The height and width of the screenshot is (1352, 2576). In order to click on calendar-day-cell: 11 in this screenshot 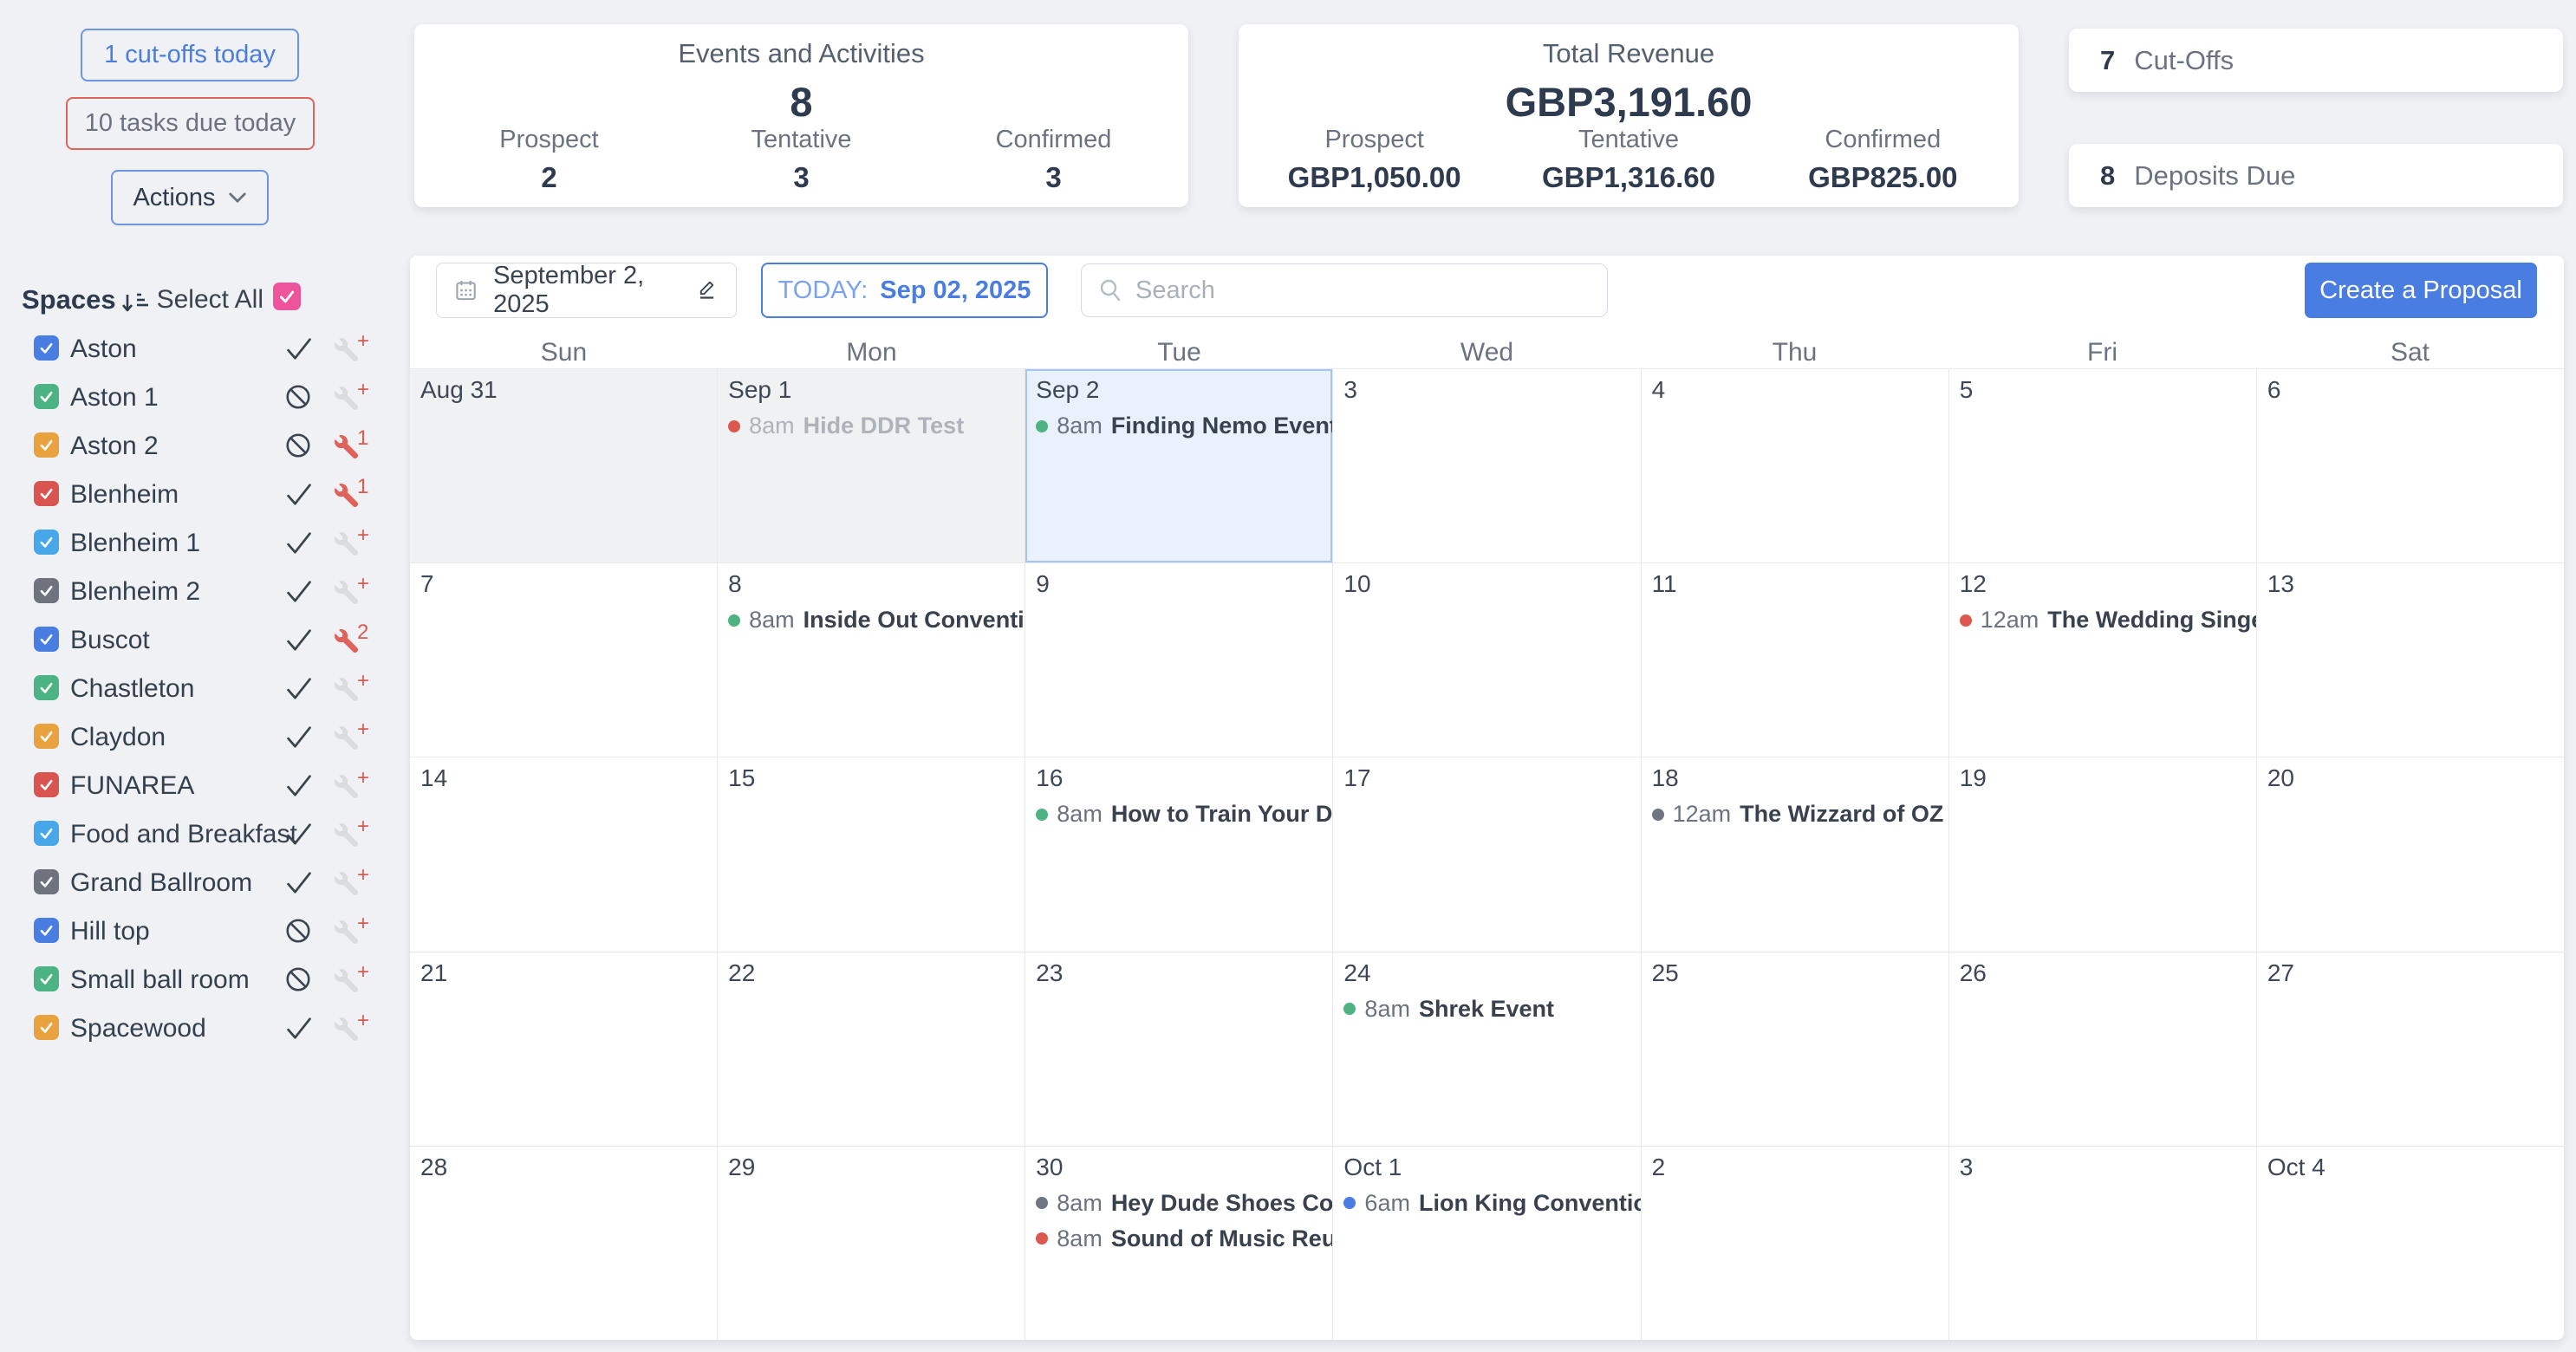, I will do `click(1795, 660)`.